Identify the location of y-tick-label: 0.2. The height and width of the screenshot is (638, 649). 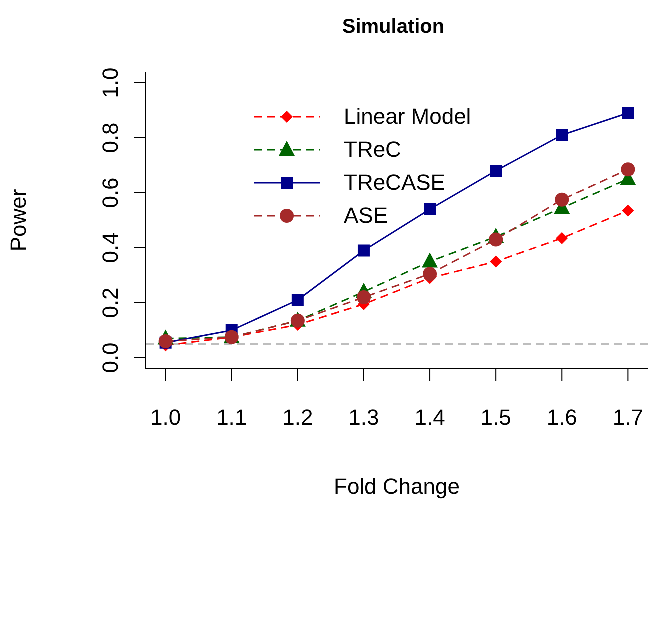
(110, 303).